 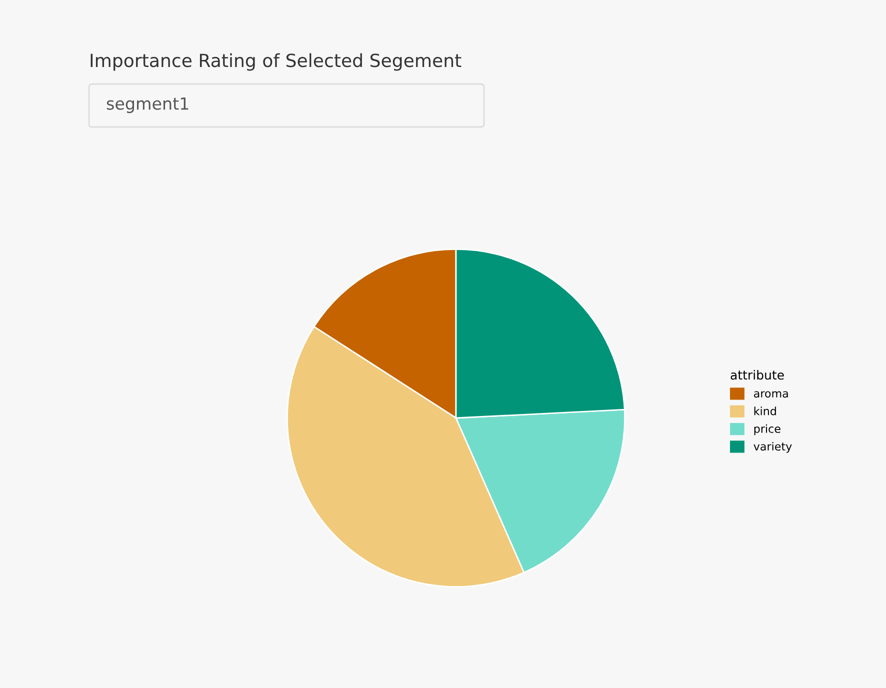 I want to click on legend-label: aroma, so click(x=771, y=394).